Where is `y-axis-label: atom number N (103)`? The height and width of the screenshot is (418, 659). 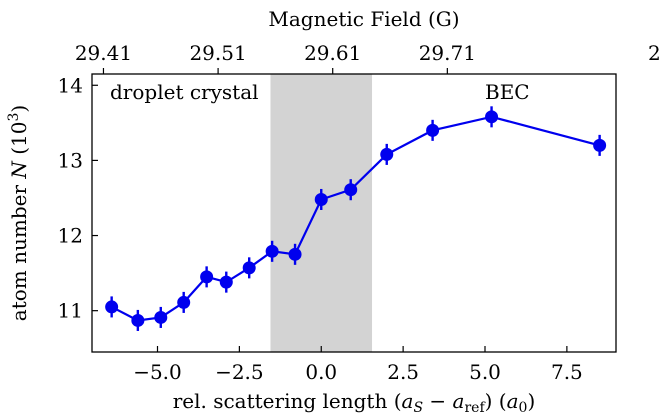 y-axis-label: atom number N (103) is located at coordinates (18, 213).